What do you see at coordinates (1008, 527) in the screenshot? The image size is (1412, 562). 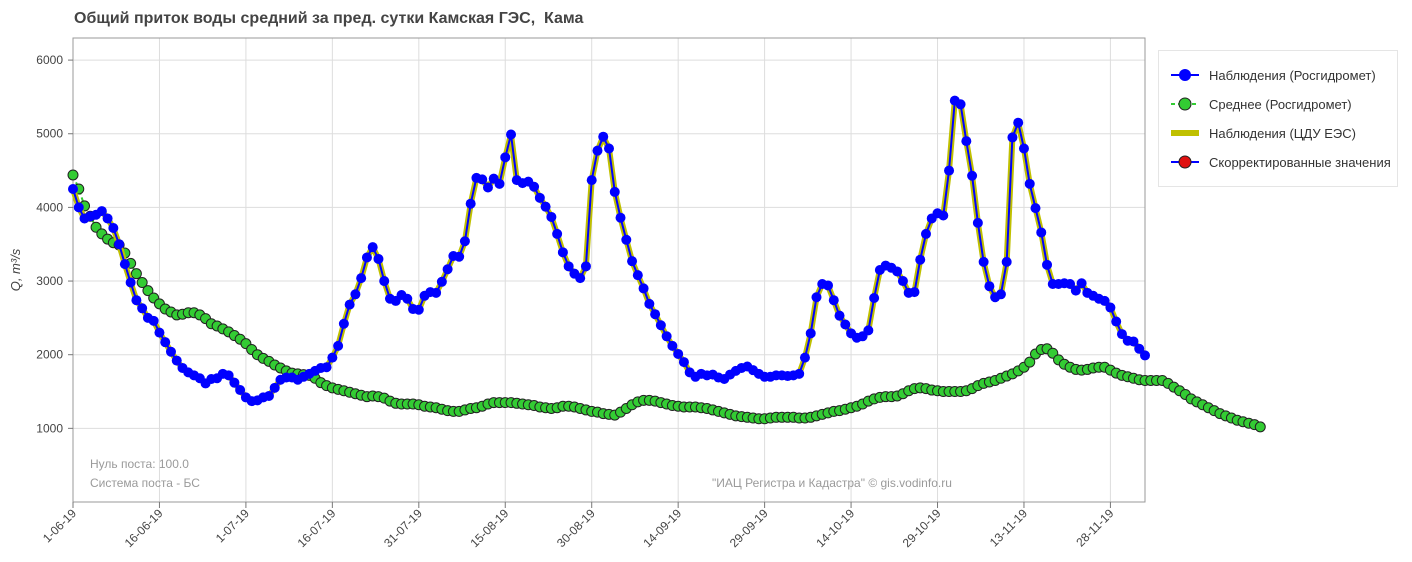 I see `x-tick-label: 13-11-19` at bounding box center [1008, 527].